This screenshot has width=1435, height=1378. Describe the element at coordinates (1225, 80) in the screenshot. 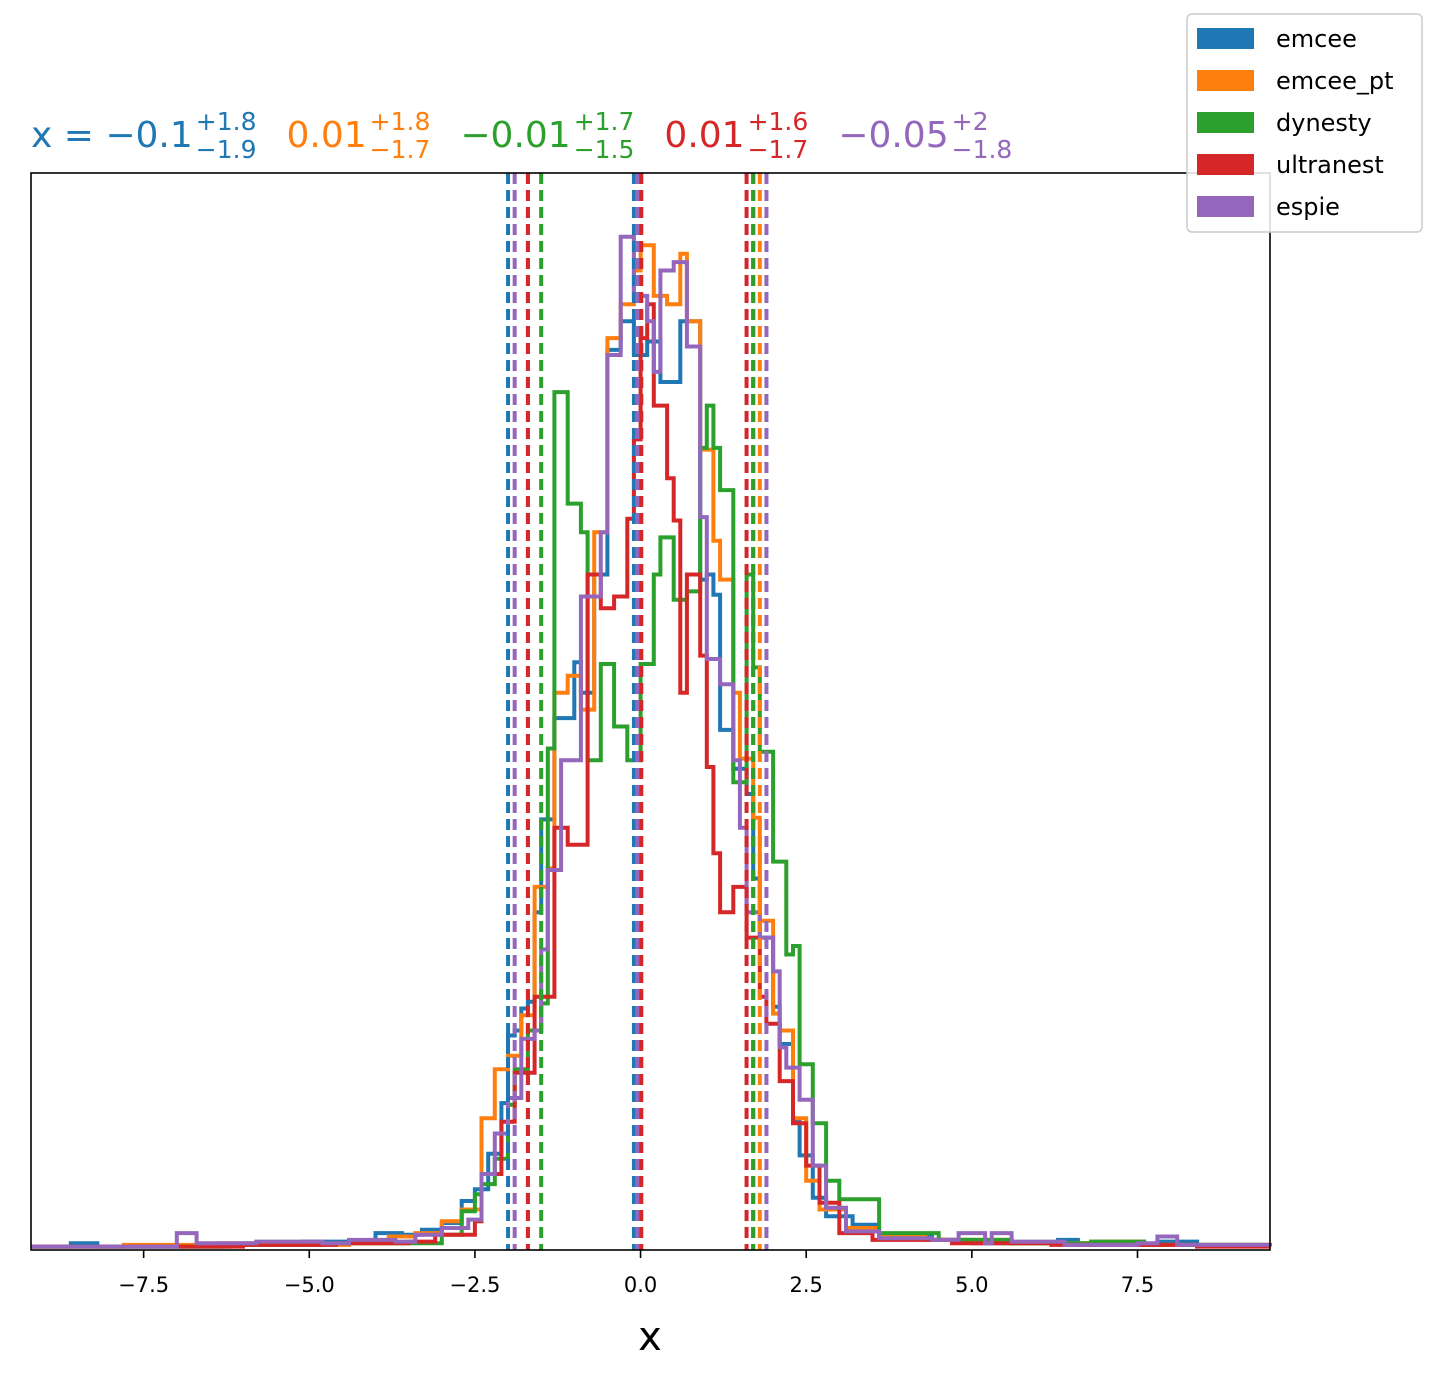

I see `legend-swatch-emcee-pt` at that location.